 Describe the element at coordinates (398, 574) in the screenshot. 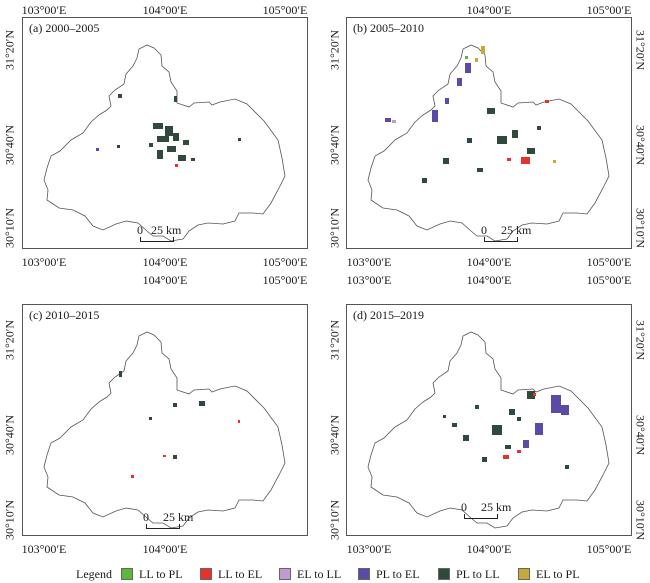

I see `legend-label: PL to EL` at that location.